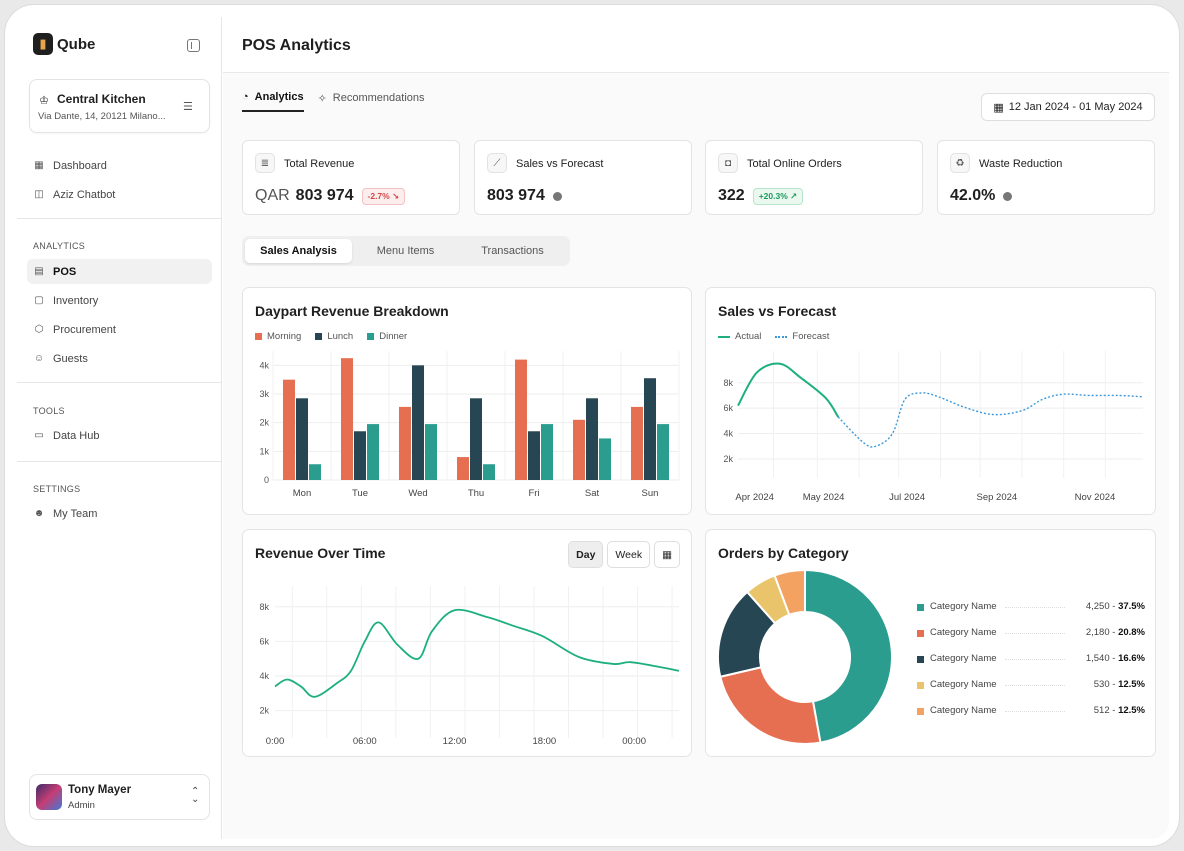 The width and height of the screenshot is (1184, 851). What do you see at coordinates (57, 489) in the screenshot?
I see `section-title-settings: SETTINGS` at bounding box center [57, 489].